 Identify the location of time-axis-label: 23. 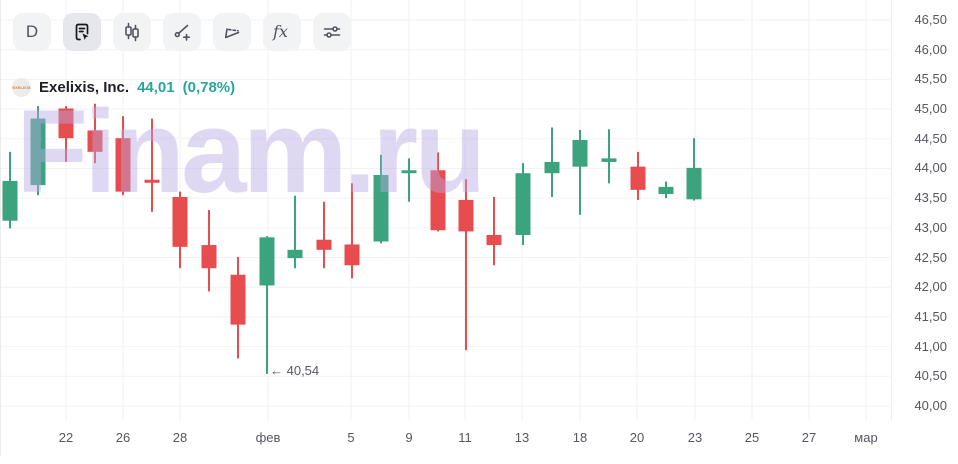
(695, 437).